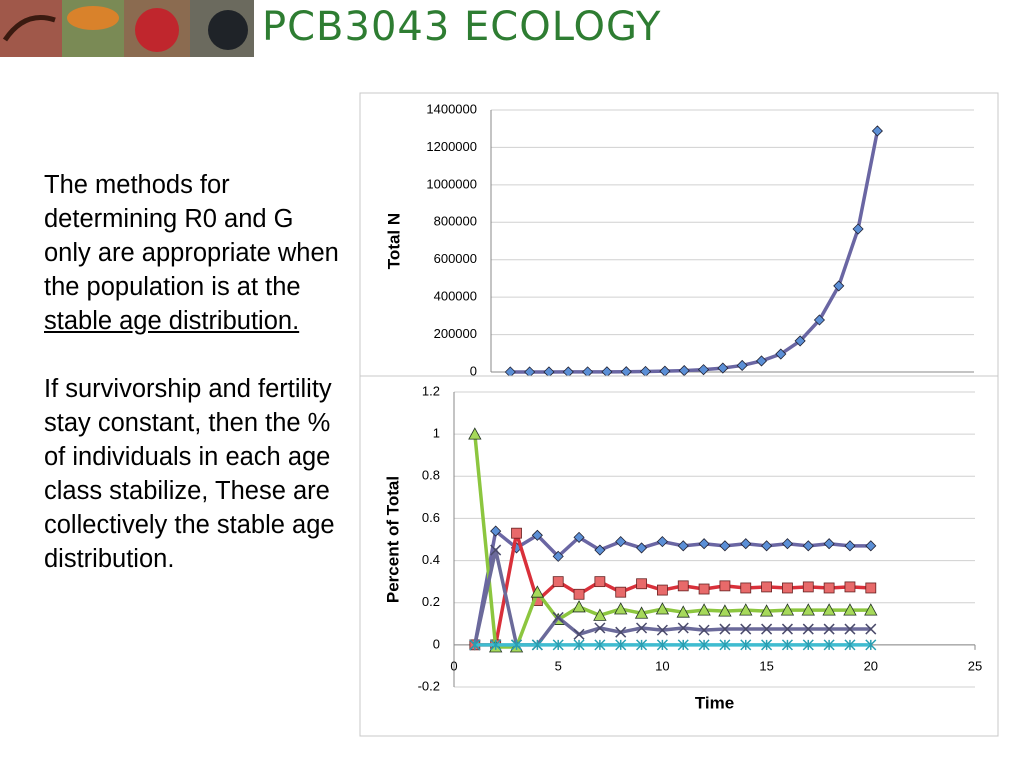  What do you see at coordinates (436, 433) in the screenshot?
I see `y-tick-label: 1` at bounding box center [436, 433].